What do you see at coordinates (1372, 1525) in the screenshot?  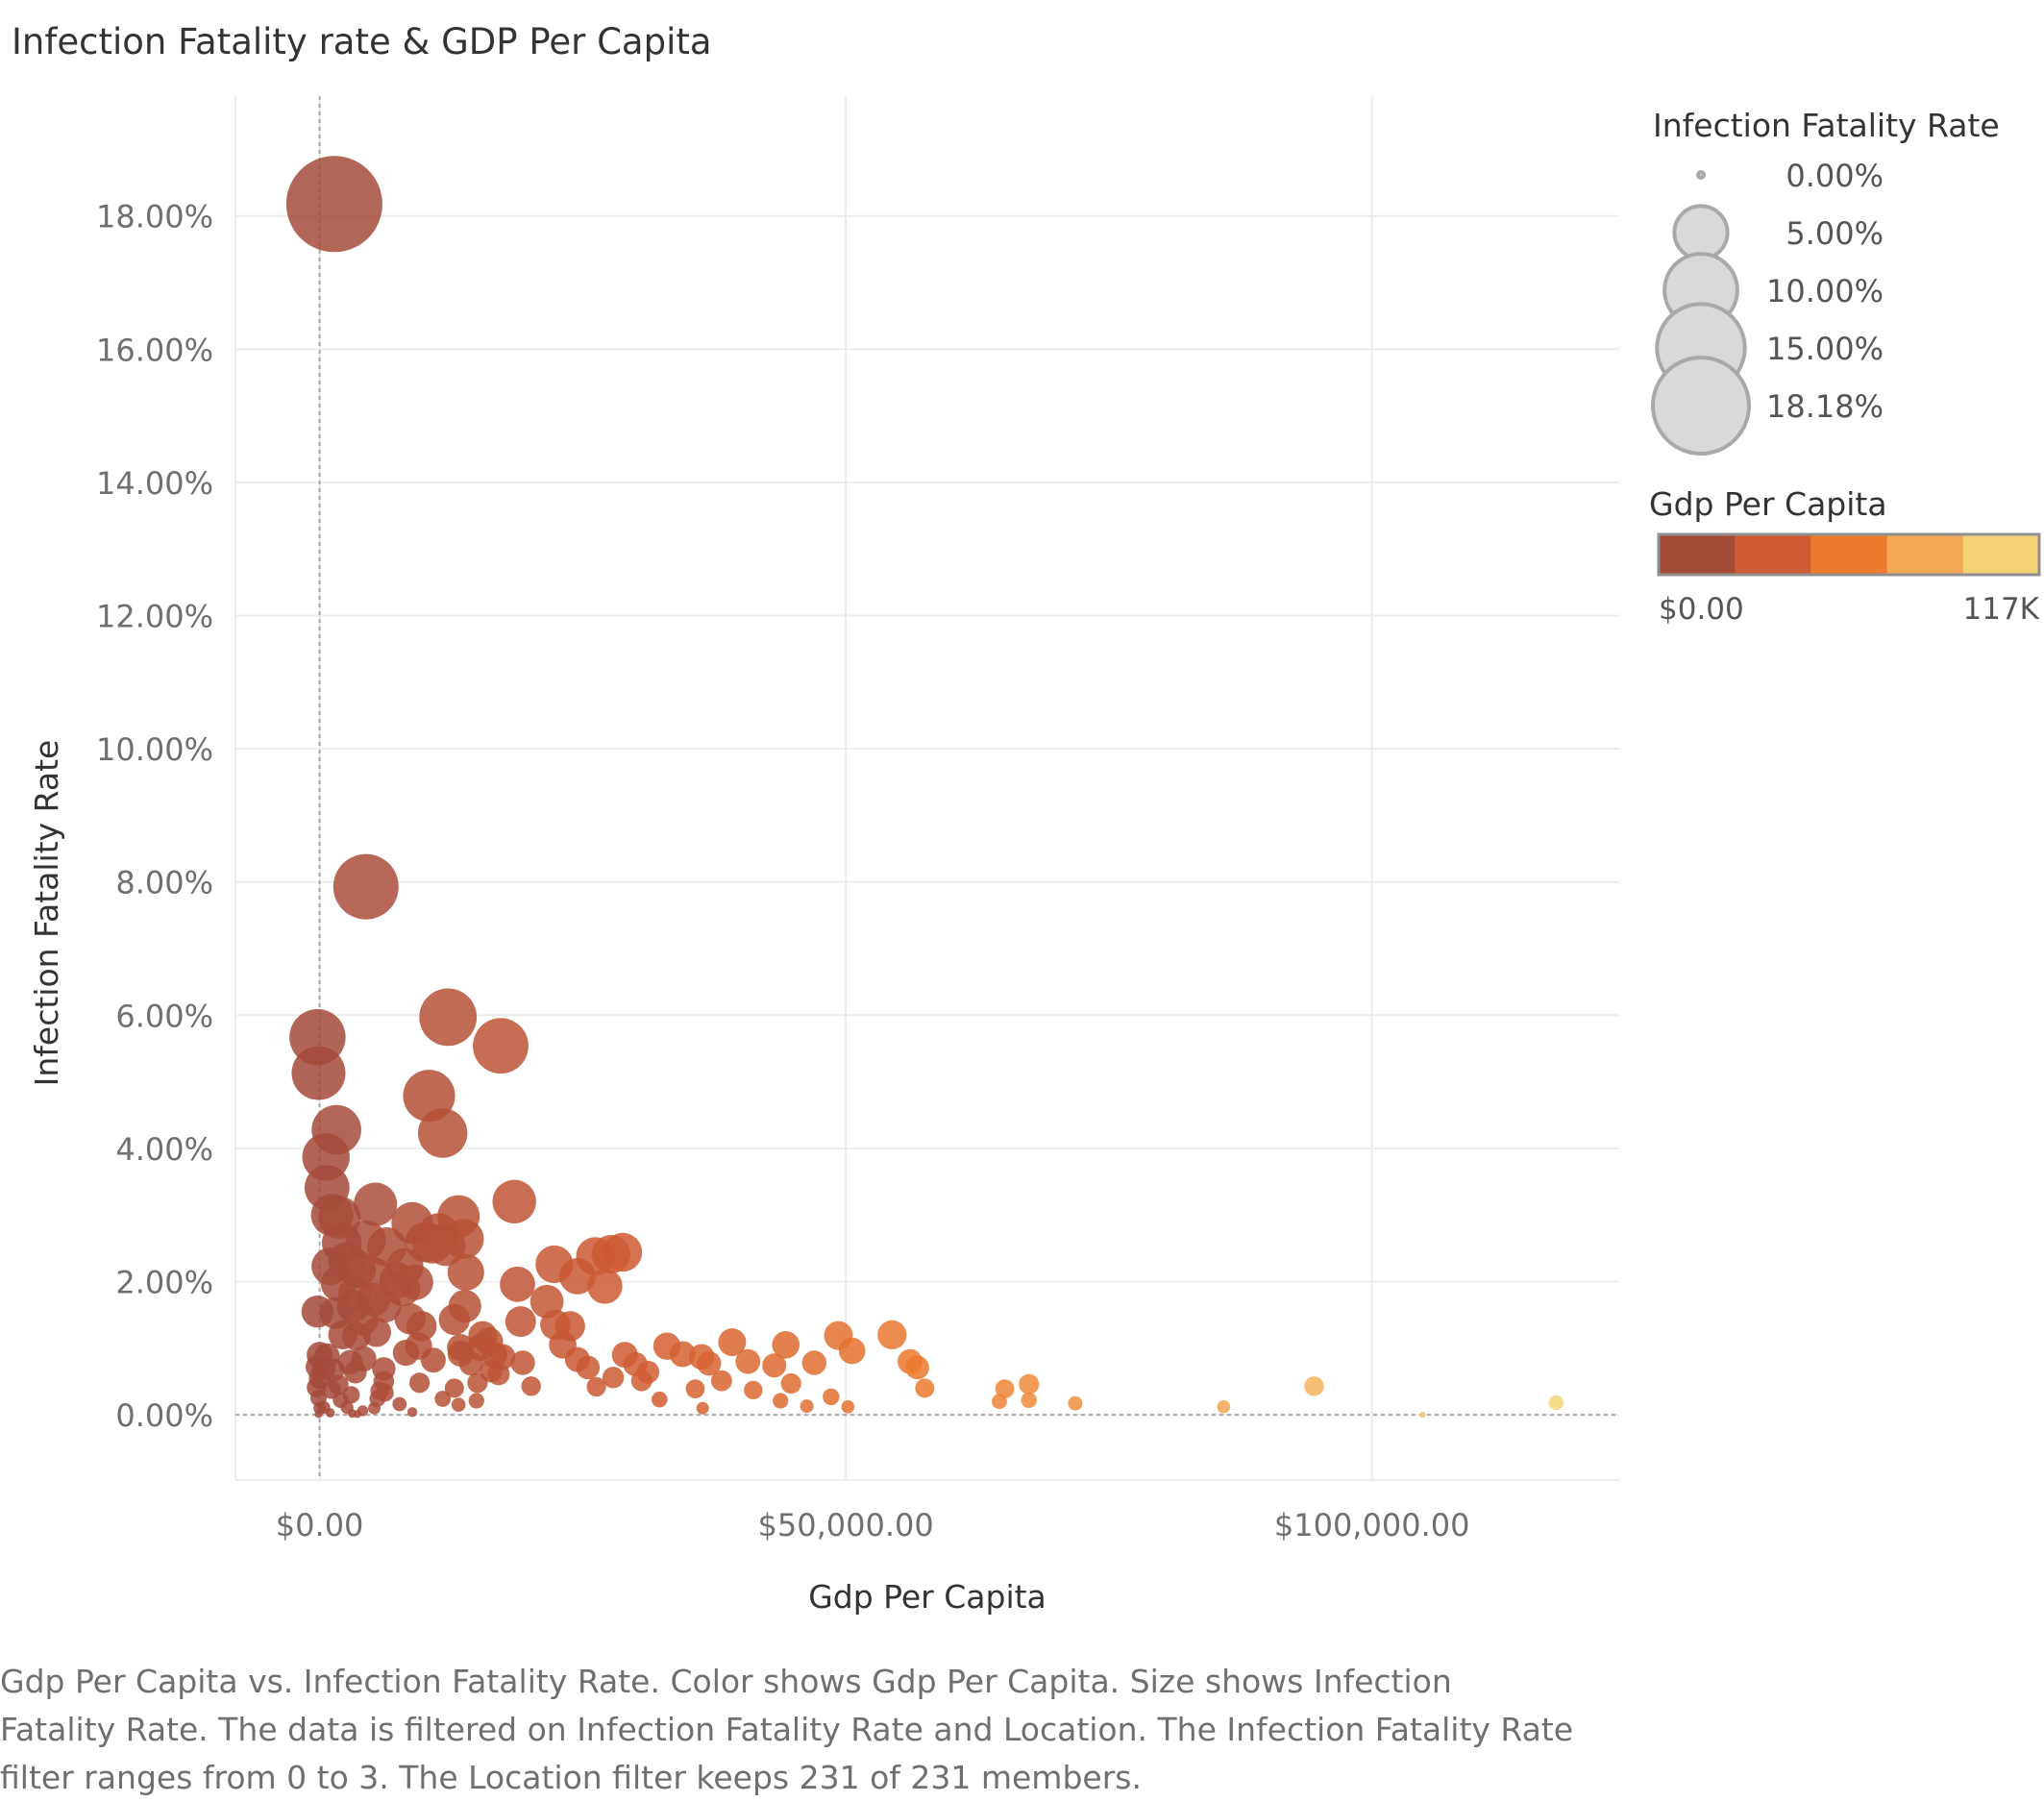 I see `x-tick-label: $100,000.00` at bounding box center [1372, 1525].